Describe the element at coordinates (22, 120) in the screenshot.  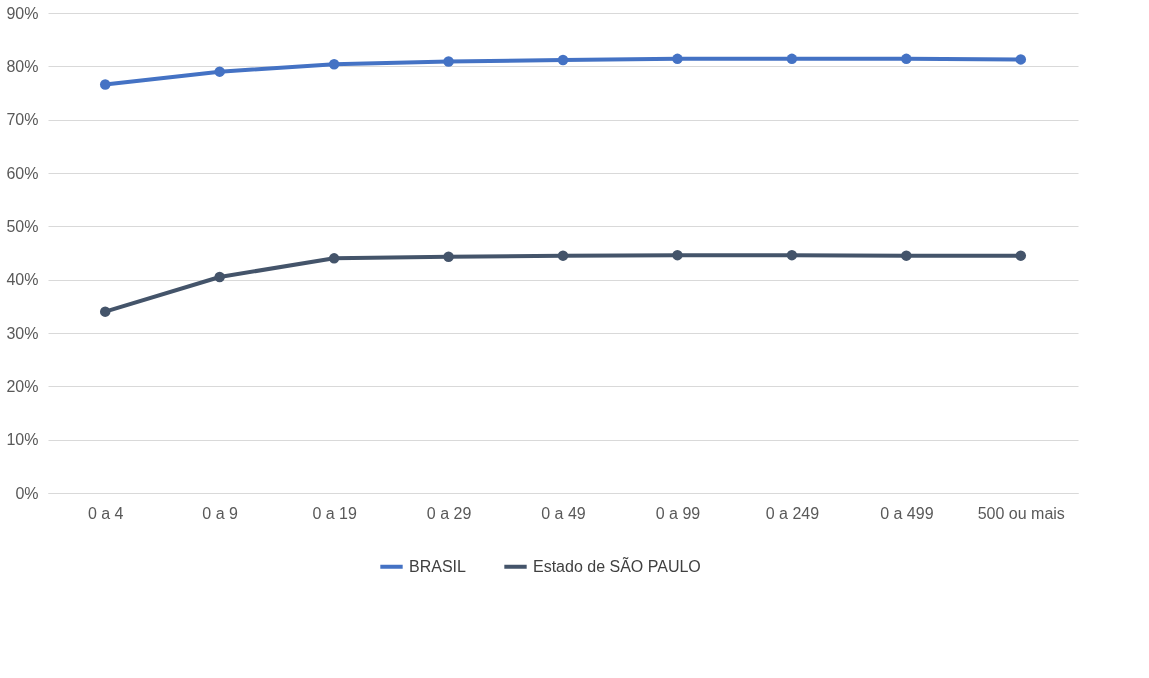
I see `y-tick-label: 70%` at that location.